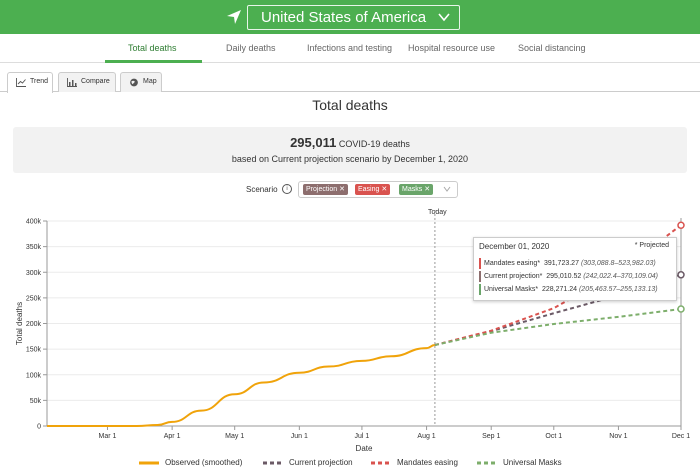 This screenshot has width=700, height=472. Describe the element at coordinates (491, 436) in the screenshot. I see `x-tick-label: Sep 1` at that location.